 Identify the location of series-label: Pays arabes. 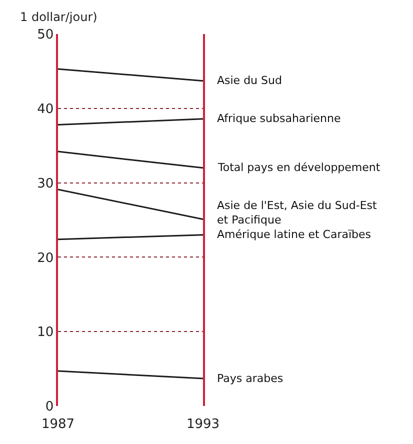
(250, 378).